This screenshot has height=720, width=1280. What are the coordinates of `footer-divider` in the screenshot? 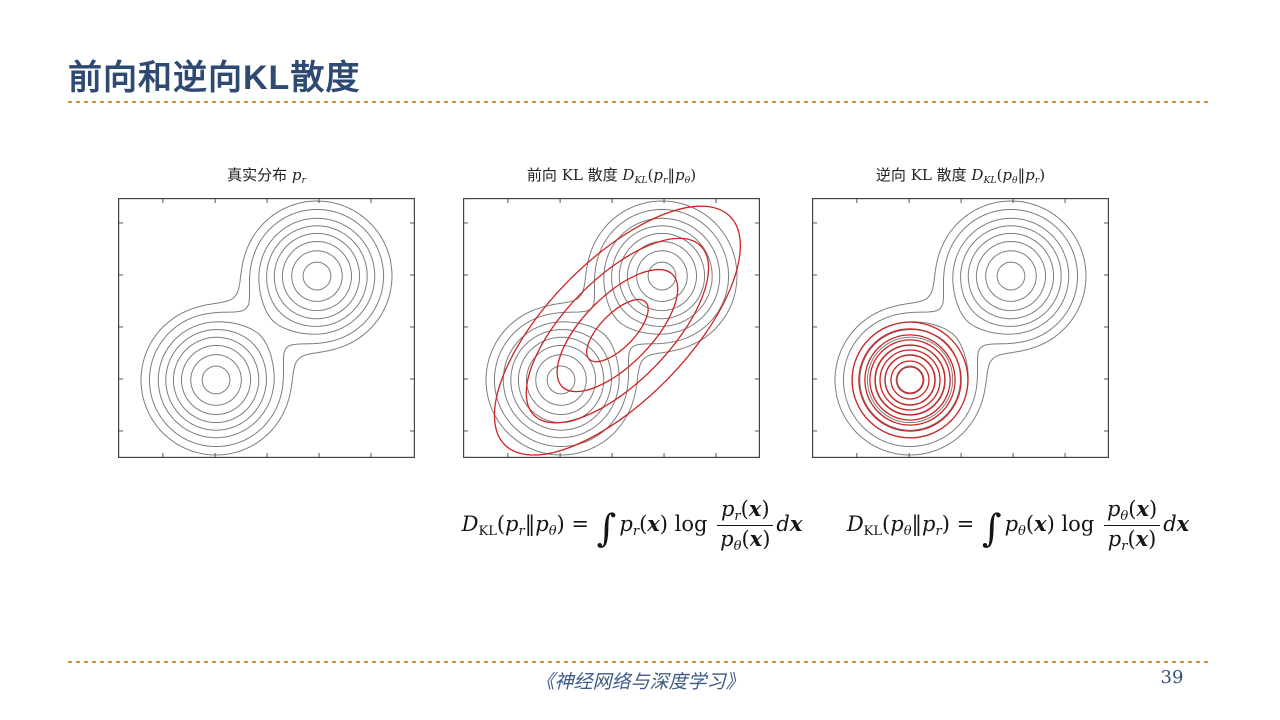 It's located at (640, 662).